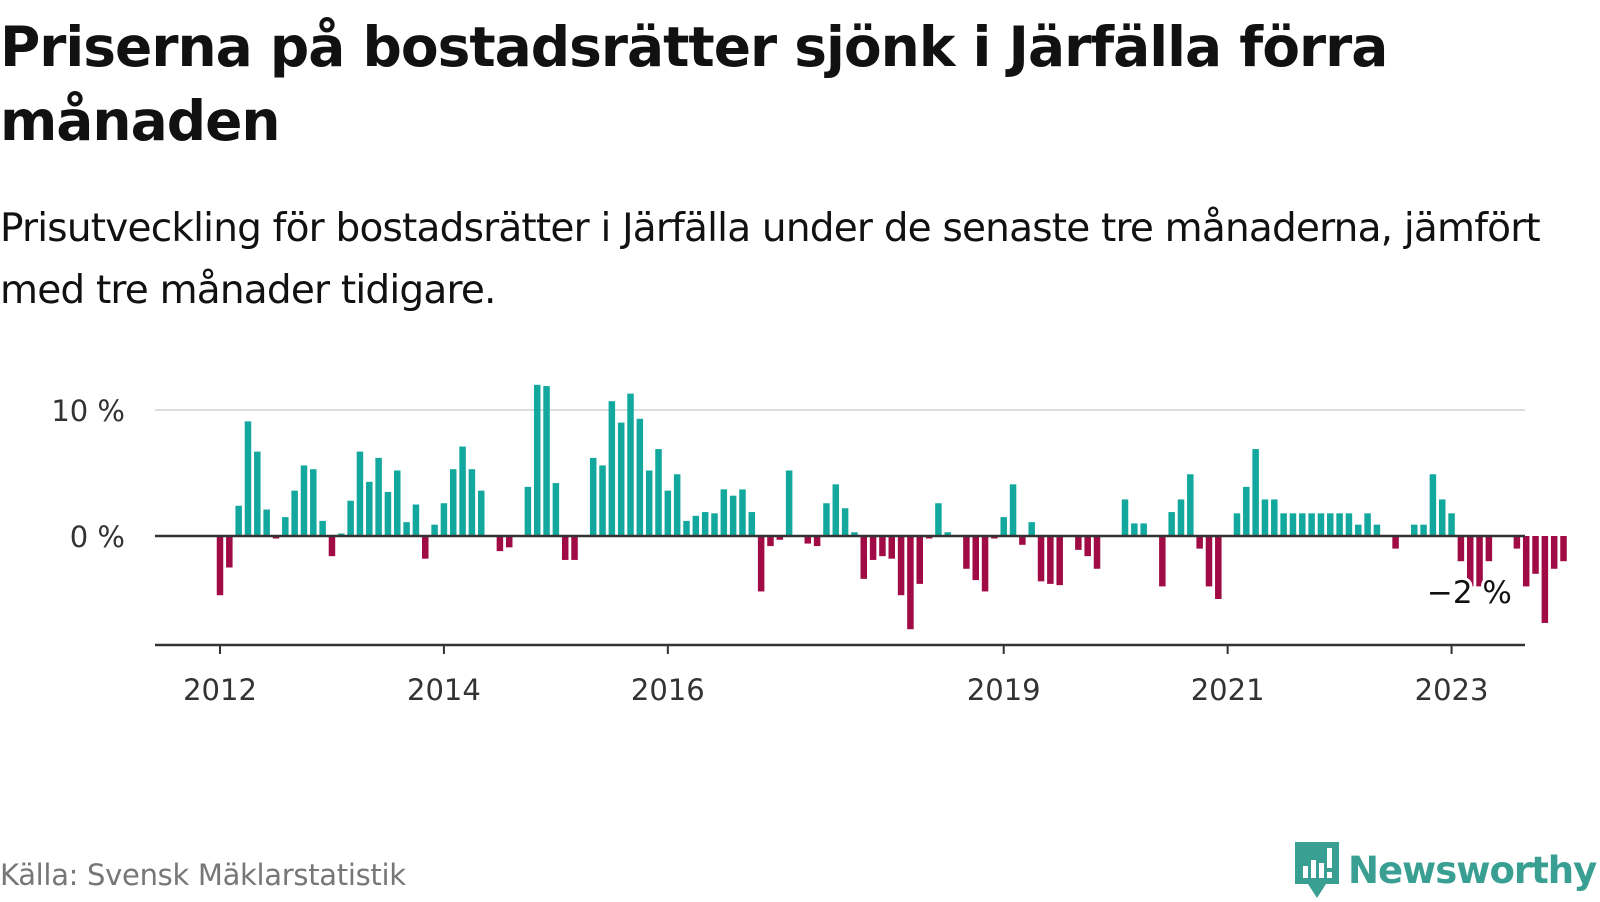 This screenshot has height=902, width=1600. Describe the element at coordinates (1452, 690) in the screenshot. I see `x-tick-label: 2023` at that location.